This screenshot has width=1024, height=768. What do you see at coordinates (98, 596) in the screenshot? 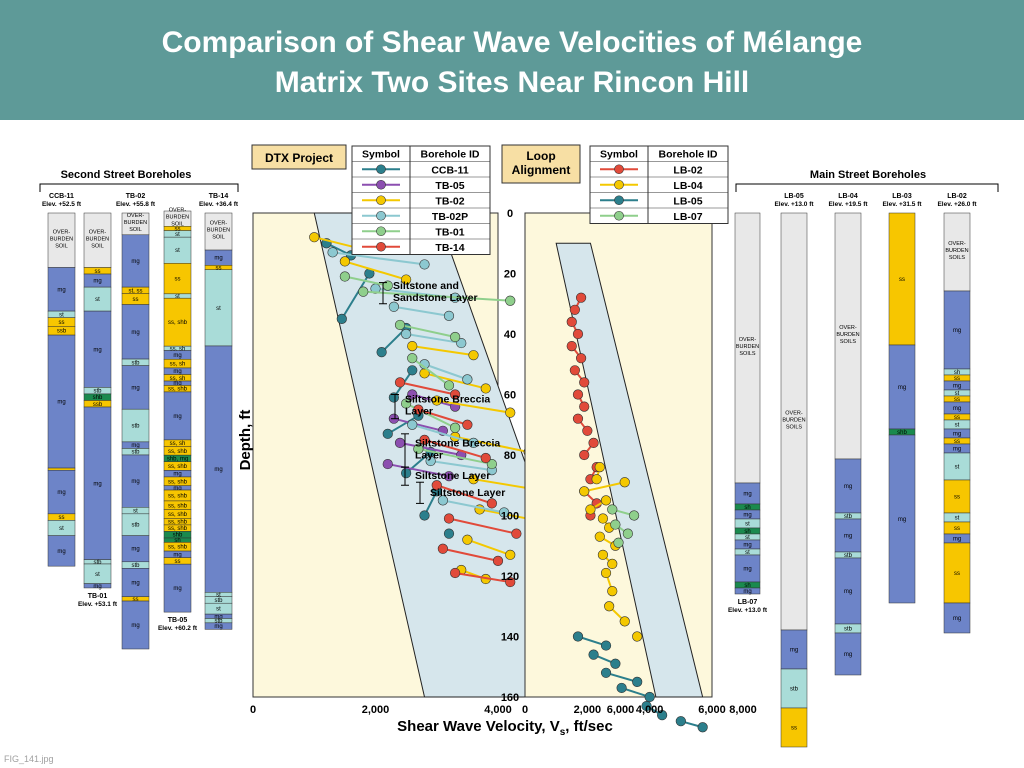
I see `borehole-id: TB-01` at bounding box center [98, 596].